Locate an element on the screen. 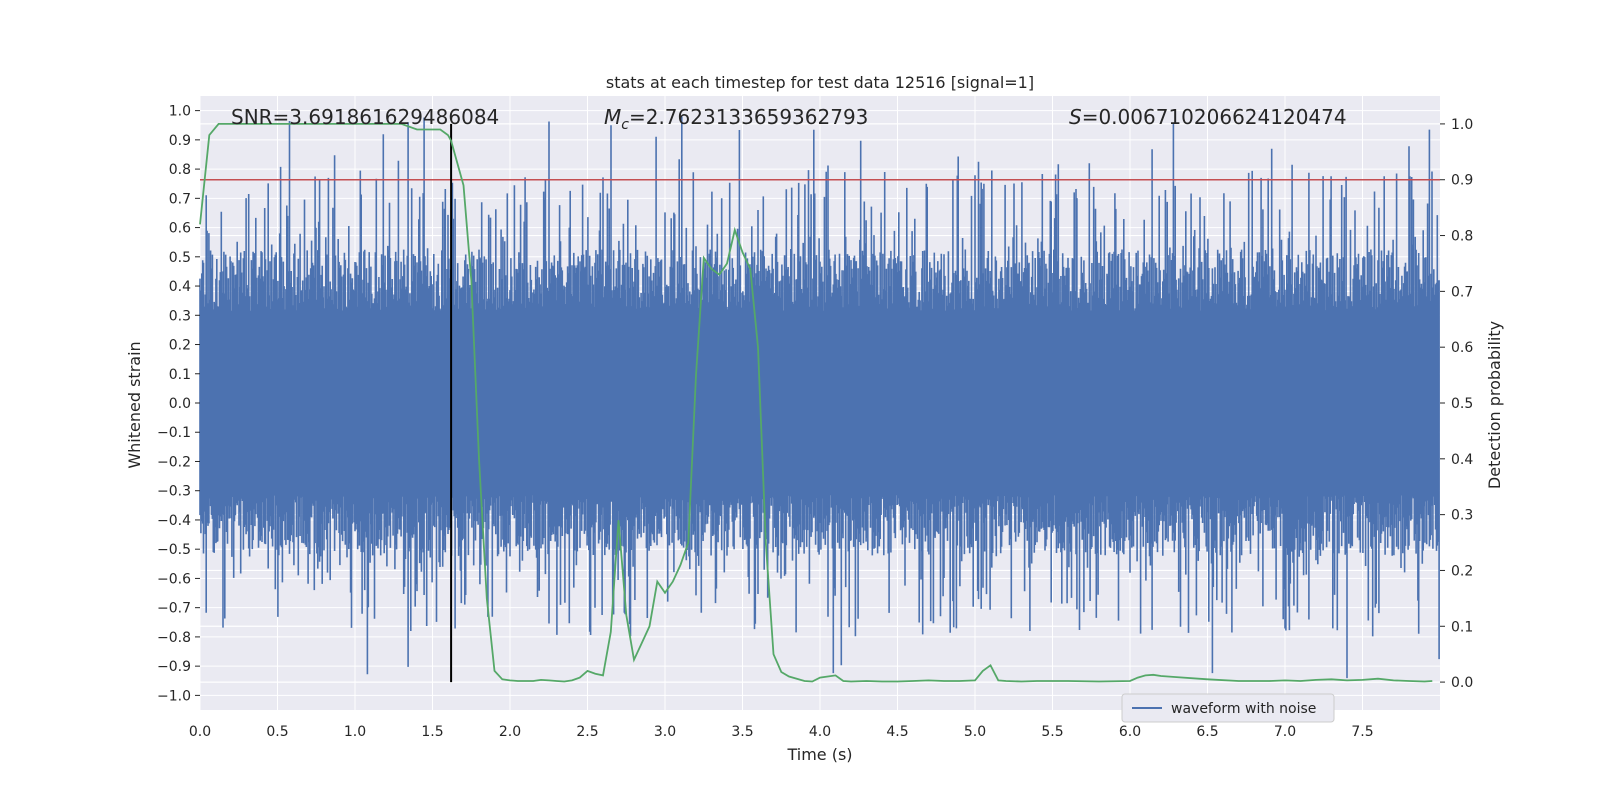 This screenshot has width=1600, height=800. y-tick-label-left: 0.9 is located at coordinates (180, 141).